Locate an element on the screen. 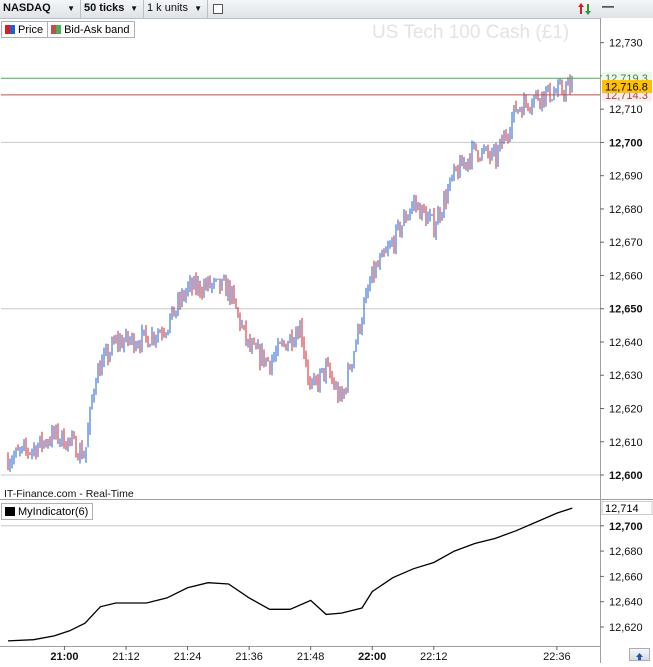  price-tick-label: 12,620 is located at coordinates (626, 410).